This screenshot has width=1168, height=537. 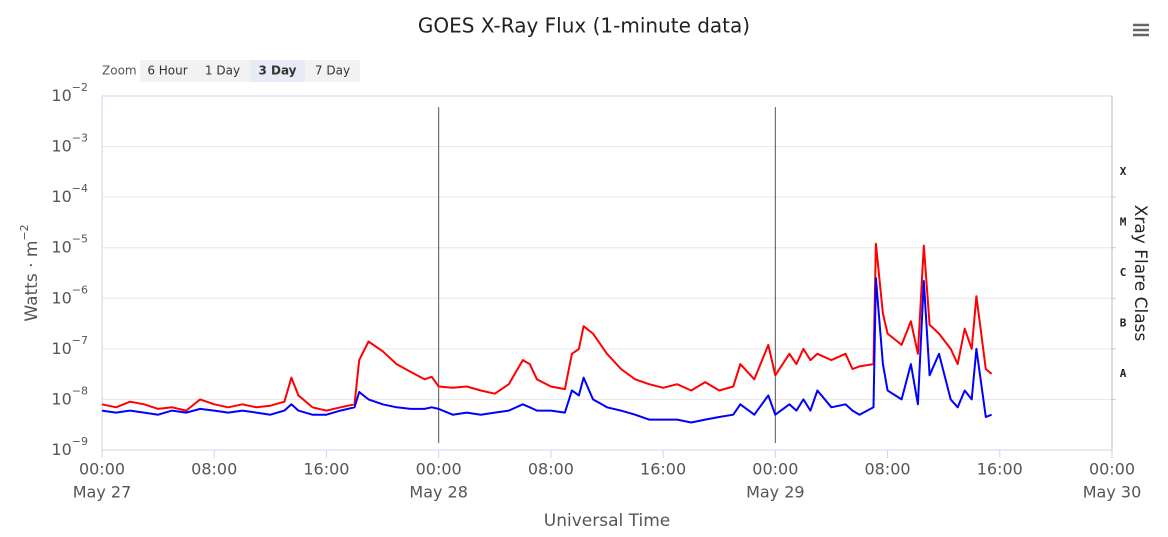 I want to click on x-tick-date: May 29, so click(x=775, y=492).